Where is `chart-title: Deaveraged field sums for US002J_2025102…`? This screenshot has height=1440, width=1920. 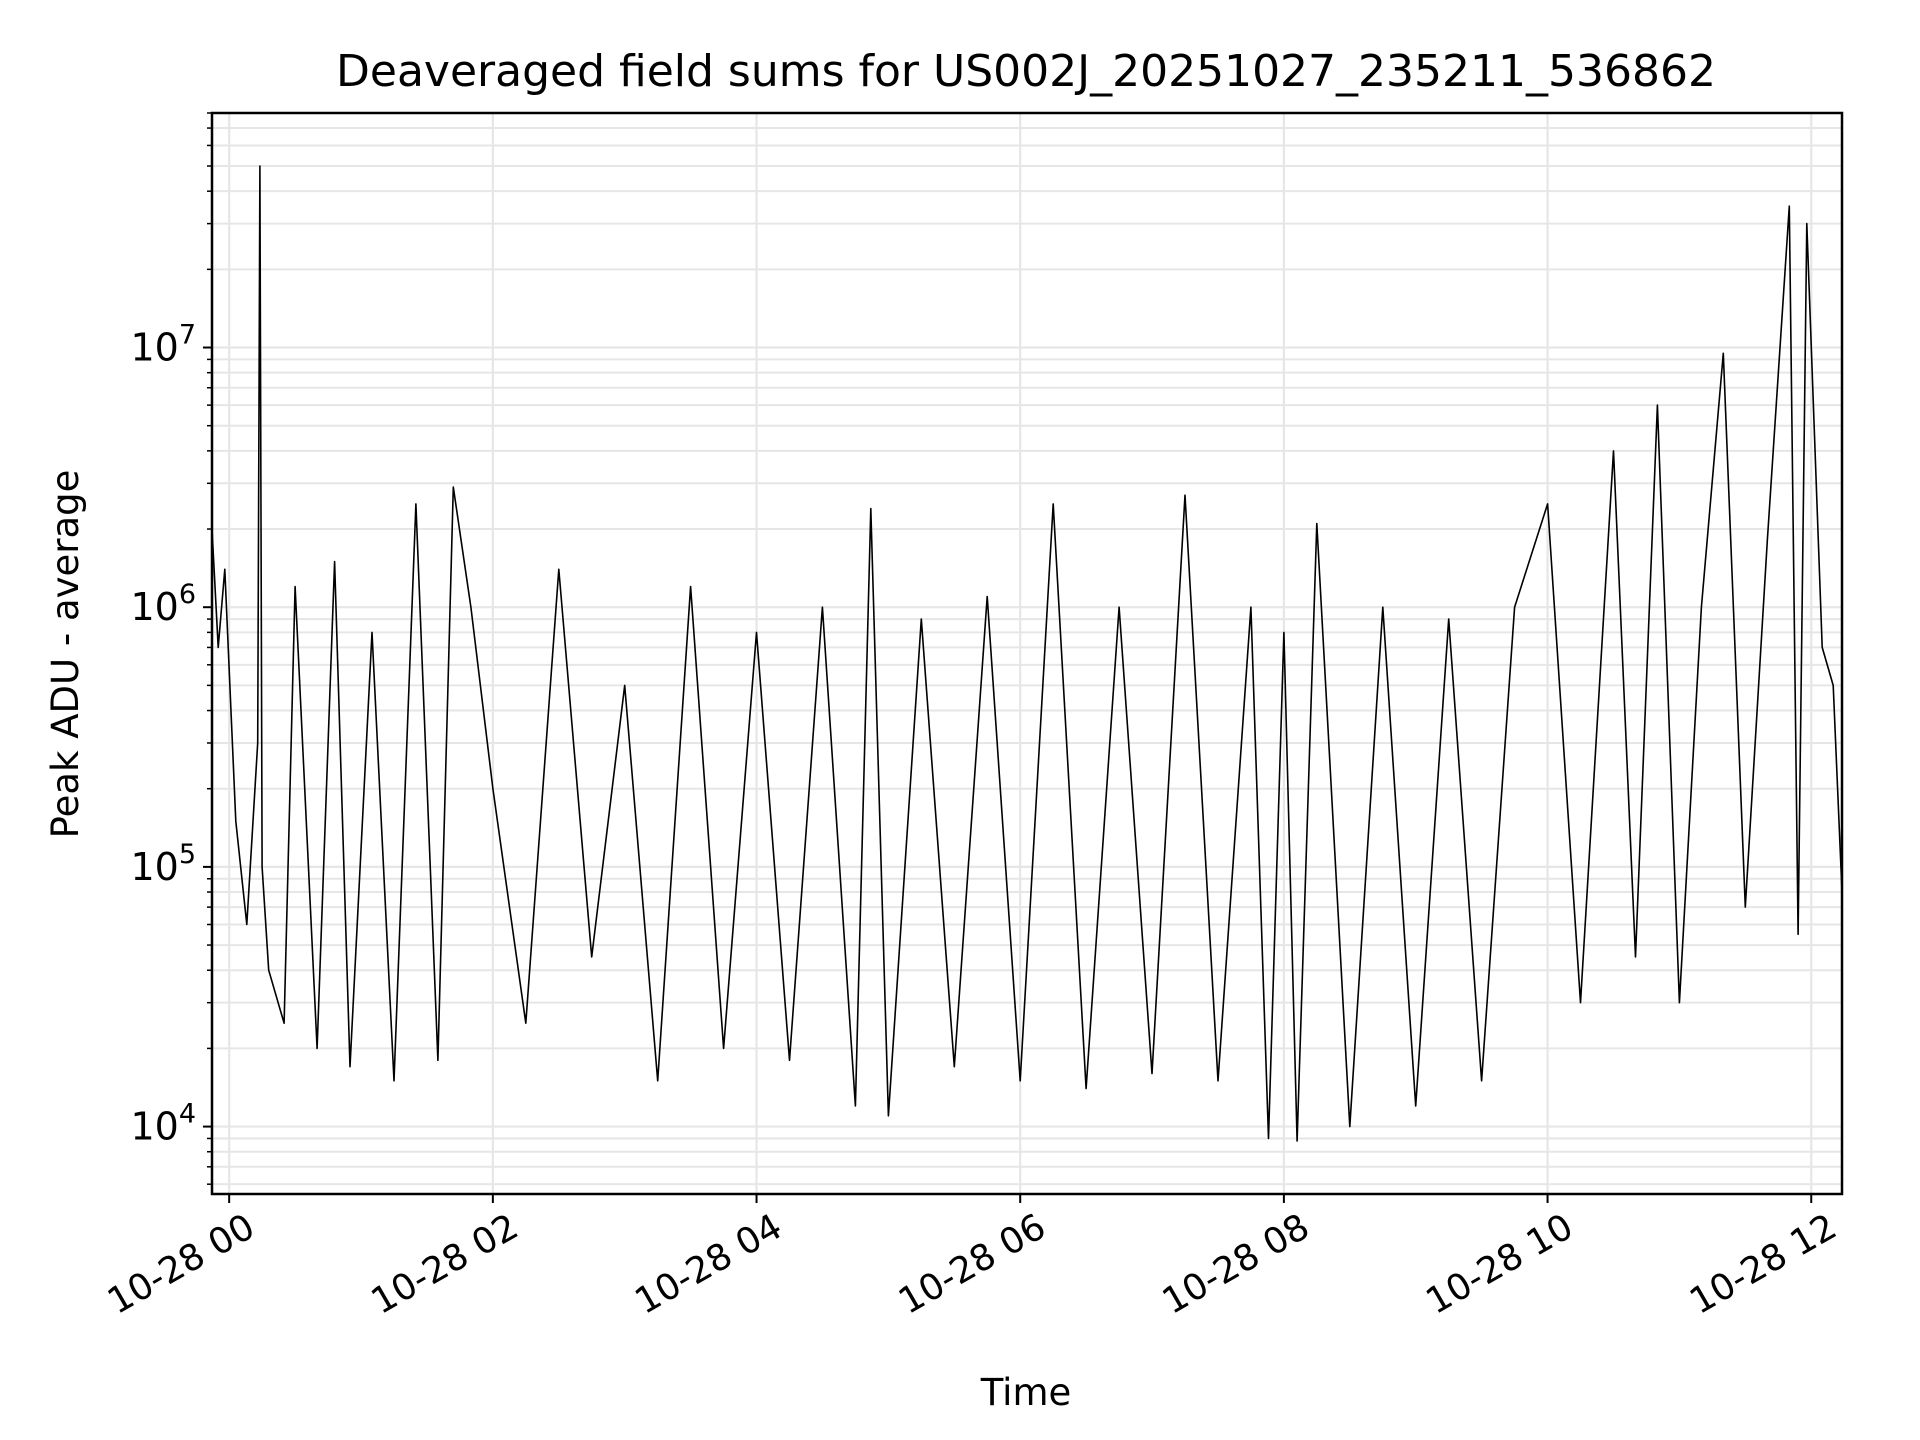
chart-title: Deaveraged field sums for US002J_2025102… is located at coordinates (1026, 71).